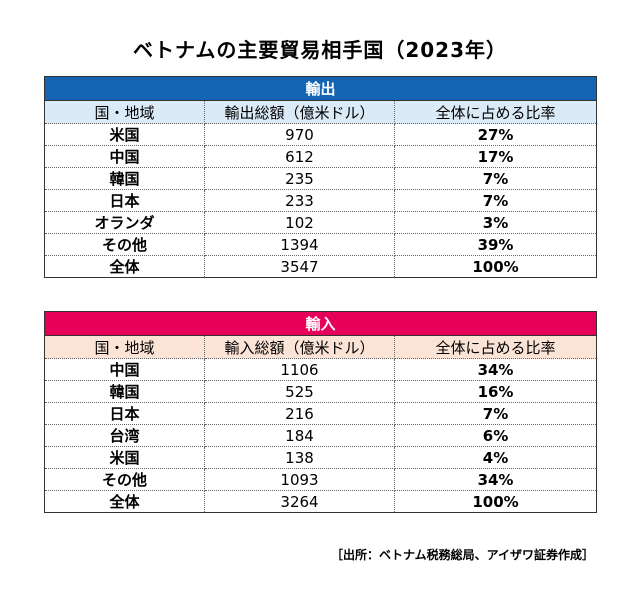 Image resolution: width=640 pixels, height=600 pixels. Describe the element at coordinates (299, 413) in the screenshot. I see `amount-cell: 216` at that location.